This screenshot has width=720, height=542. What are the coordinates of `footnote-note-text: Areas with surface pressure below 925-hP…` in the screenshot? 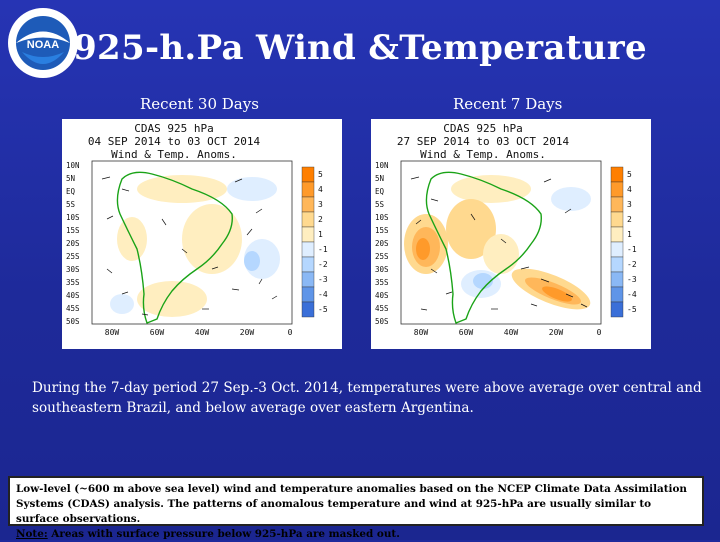 It's located at (223, 534).